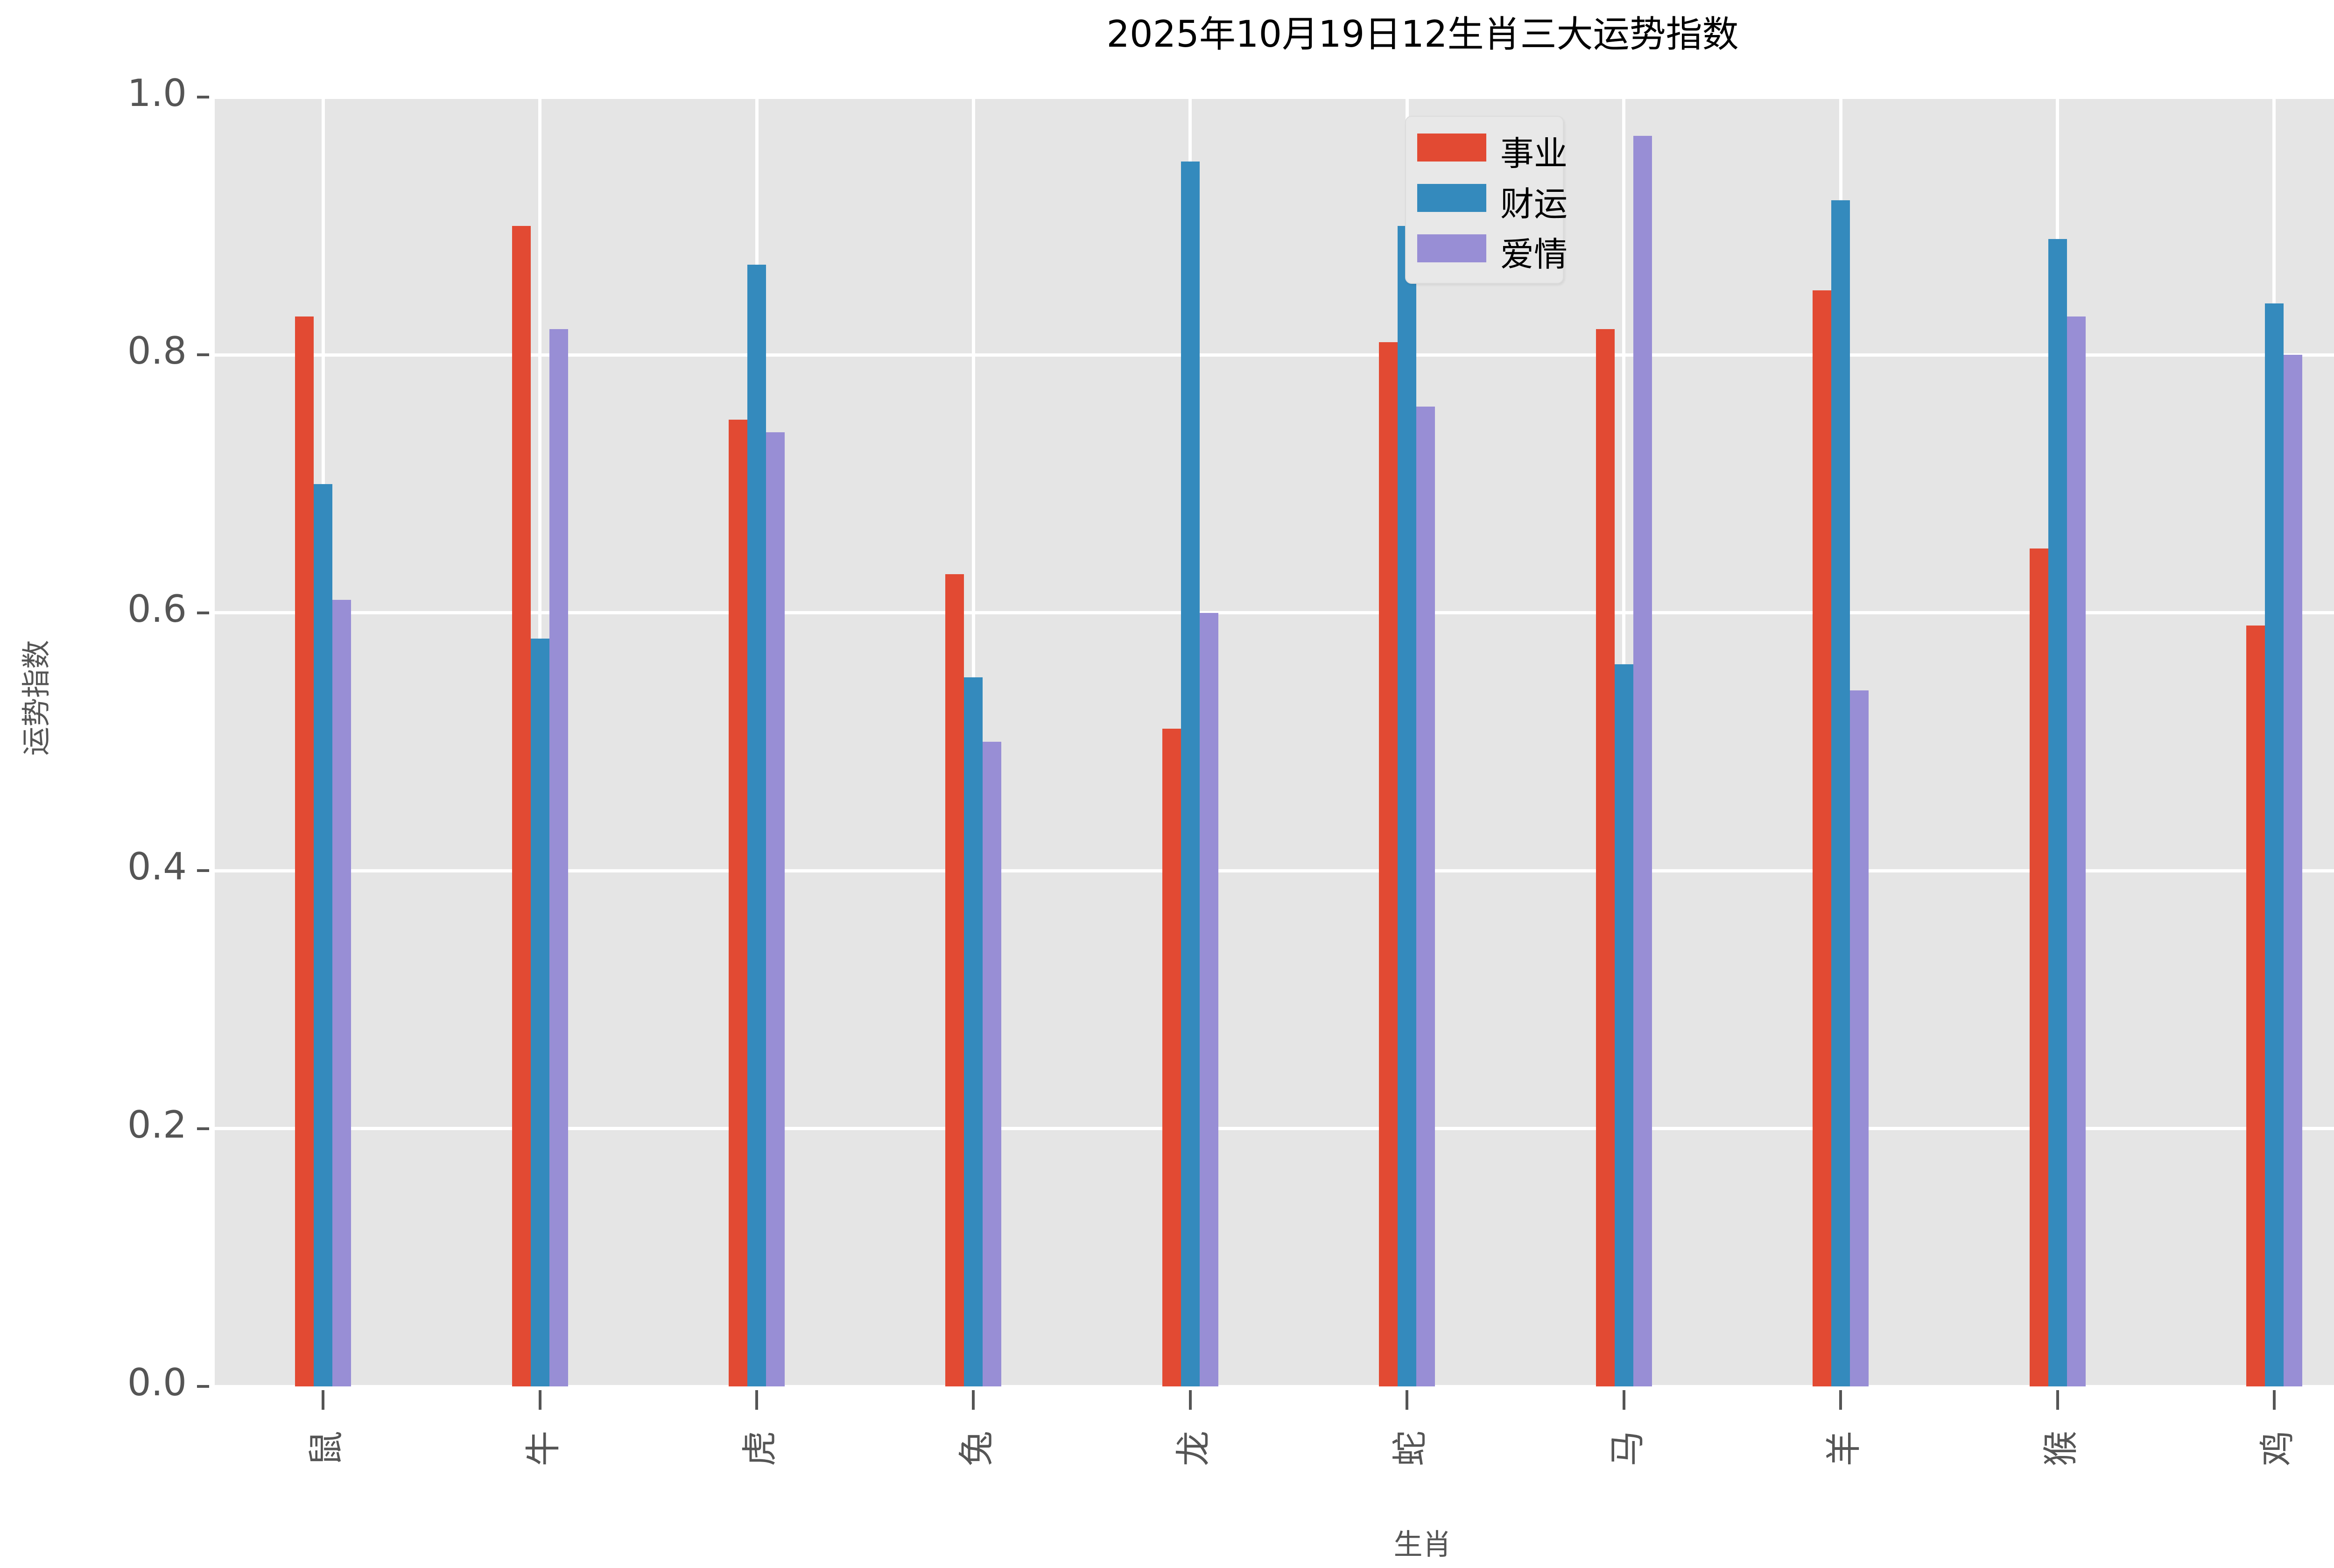 Image resolution: width=2334 pixels, height=1568 pixels. Describe the element at coordinates (157, 609) in the screenshot. I see `y-tick-label: 0.6` at that location.